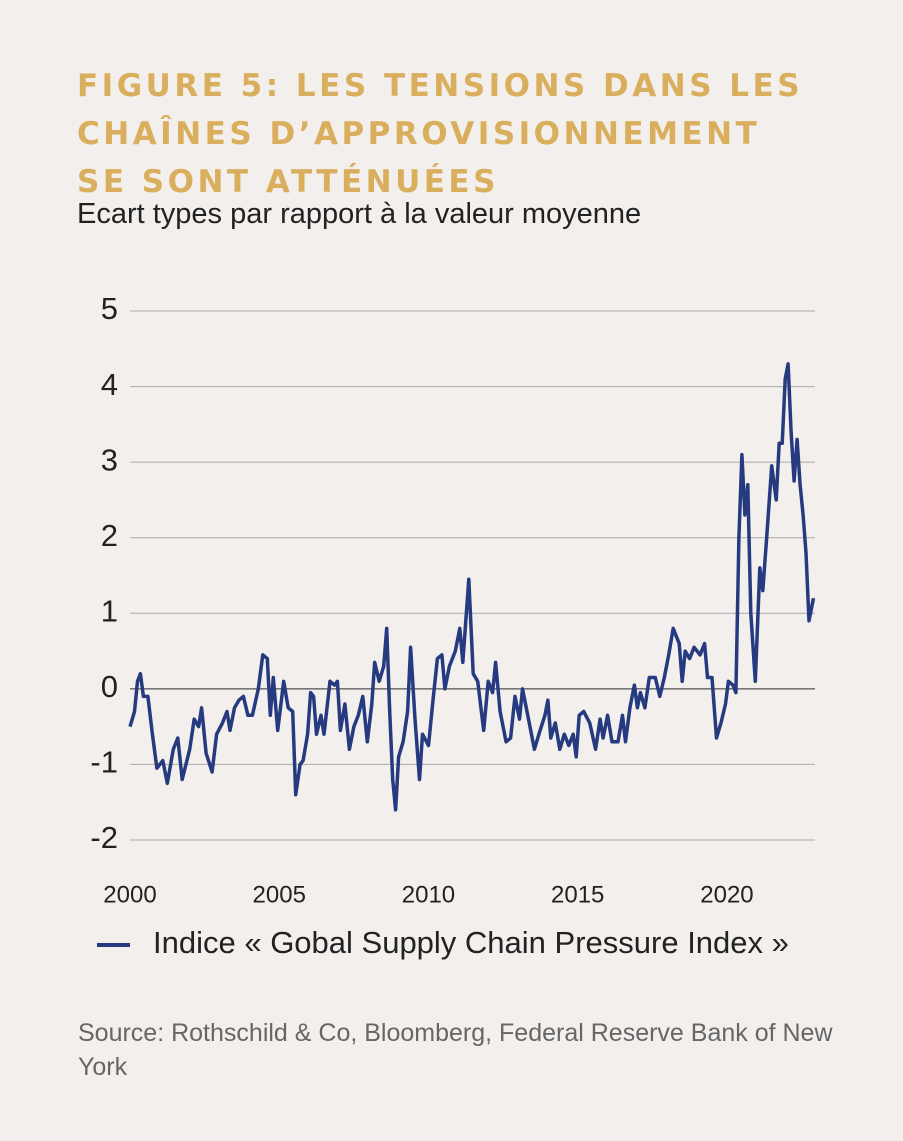 The height and width of the screenshot is (1141, 903). What do you see at coordinates (726, 894) in the screenshot?
I see `x-tick-label: 2020` at bounding box center [726, 894].